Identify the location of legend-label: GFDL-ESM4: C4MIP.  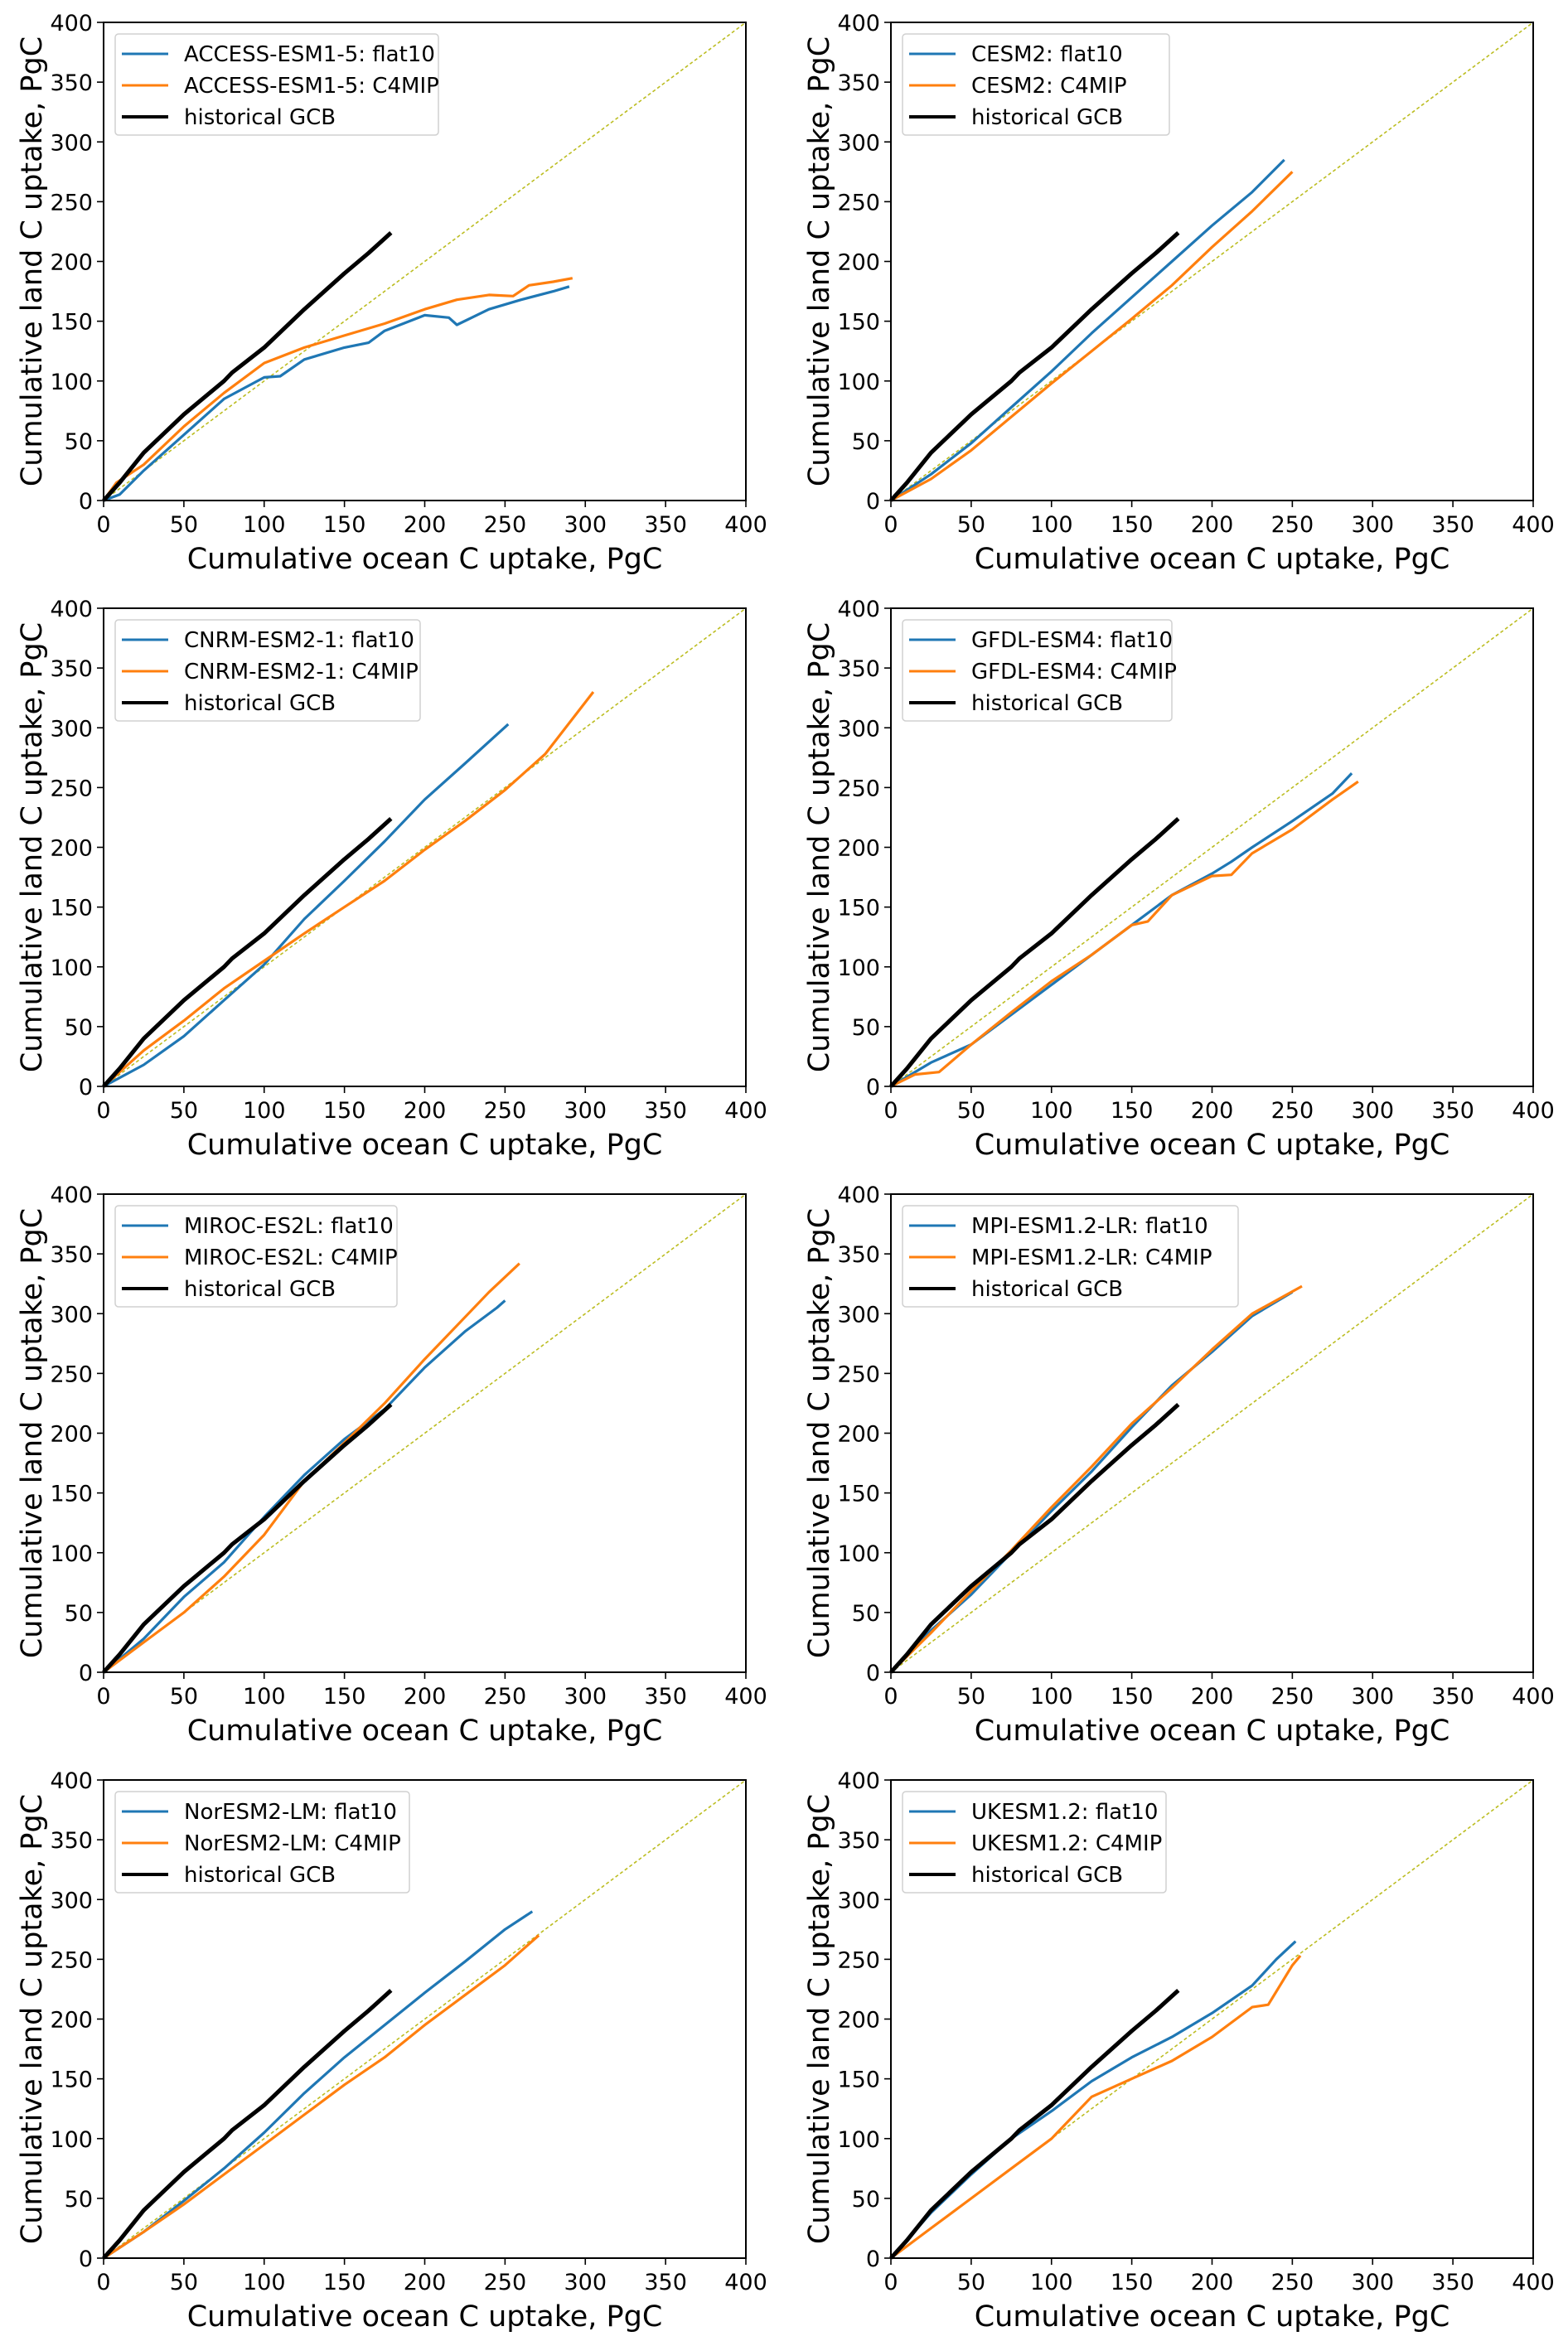
(1074, 672).